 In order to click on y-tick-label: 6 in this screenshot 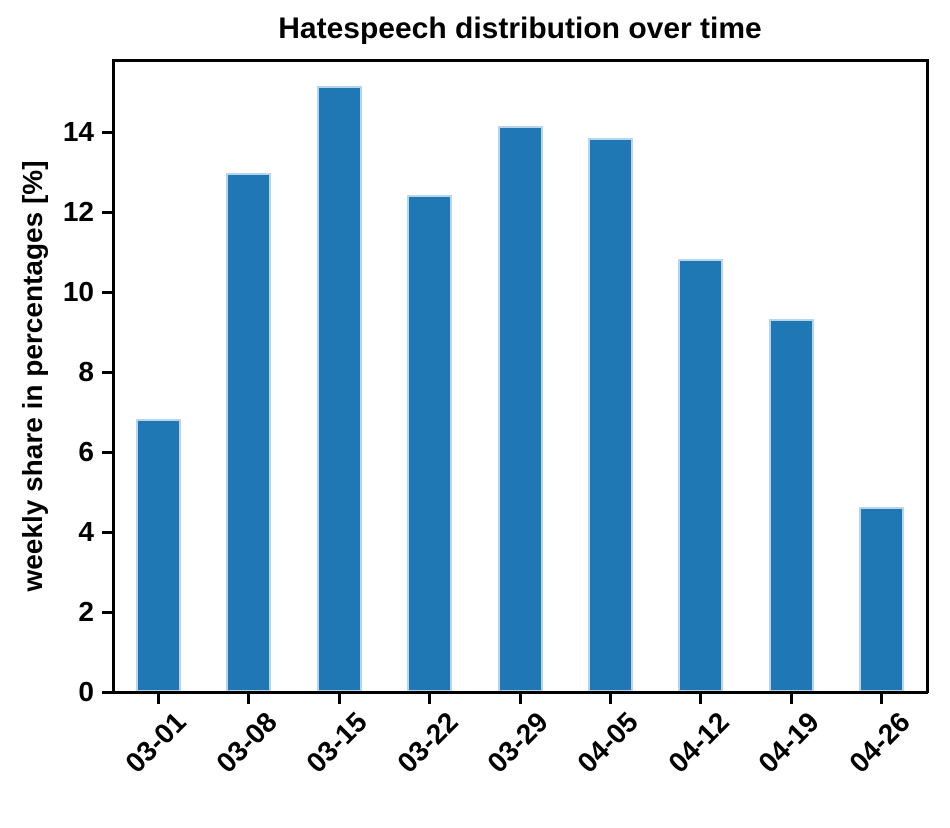, I will do `click(86, 451)`.